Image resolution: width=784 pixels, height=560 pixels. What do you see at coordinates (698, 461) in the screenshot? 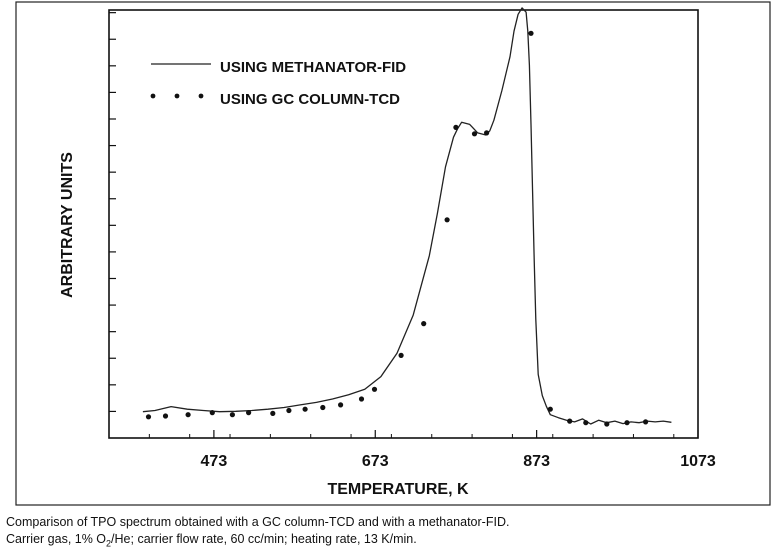
I see `x-tick-label: 1073` at bounding box center [698, 461].